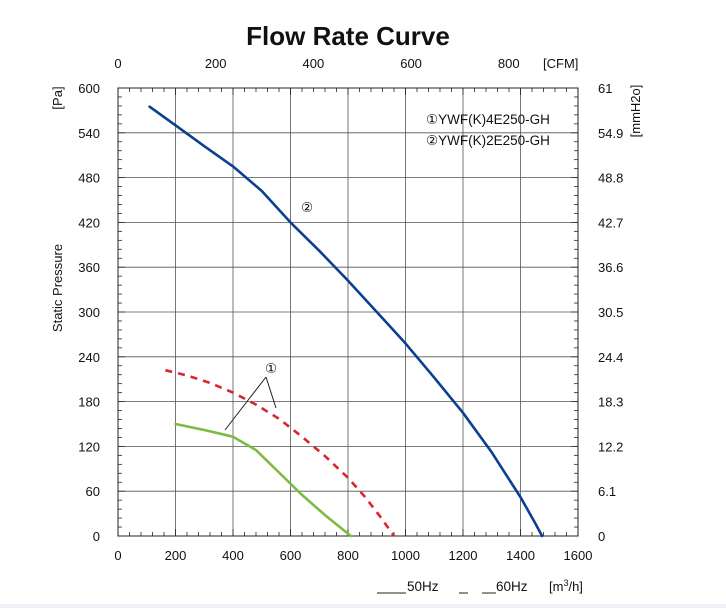 This screenshot has width=726, height=608. What do you see at coordinates (89, 178) in the screenshot?
I see `y-tick-label: 480` at bounding box center [89, 178].